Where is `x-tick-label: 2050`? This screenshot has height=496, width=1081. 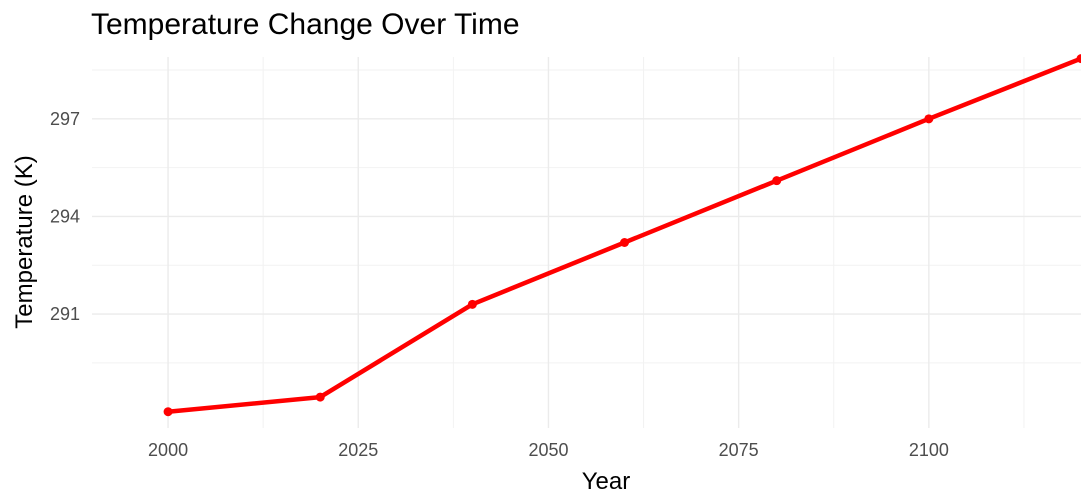 x-tick-label: 2050 is located at coordinates (548, 450).